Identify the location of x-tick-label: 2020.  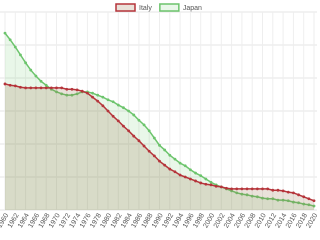
(311, 220).